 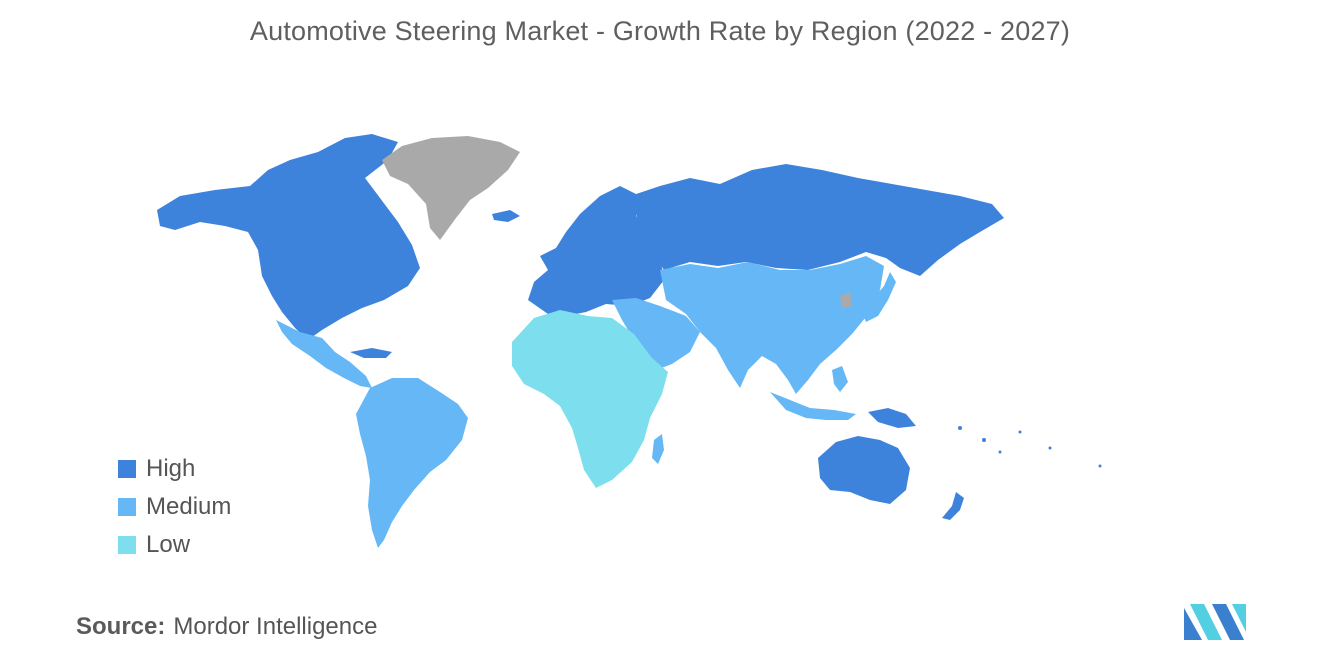 What do you see at coordinates (817, 220) in the screenshot?
I see `region-russia` at bounding box center [817, 220].